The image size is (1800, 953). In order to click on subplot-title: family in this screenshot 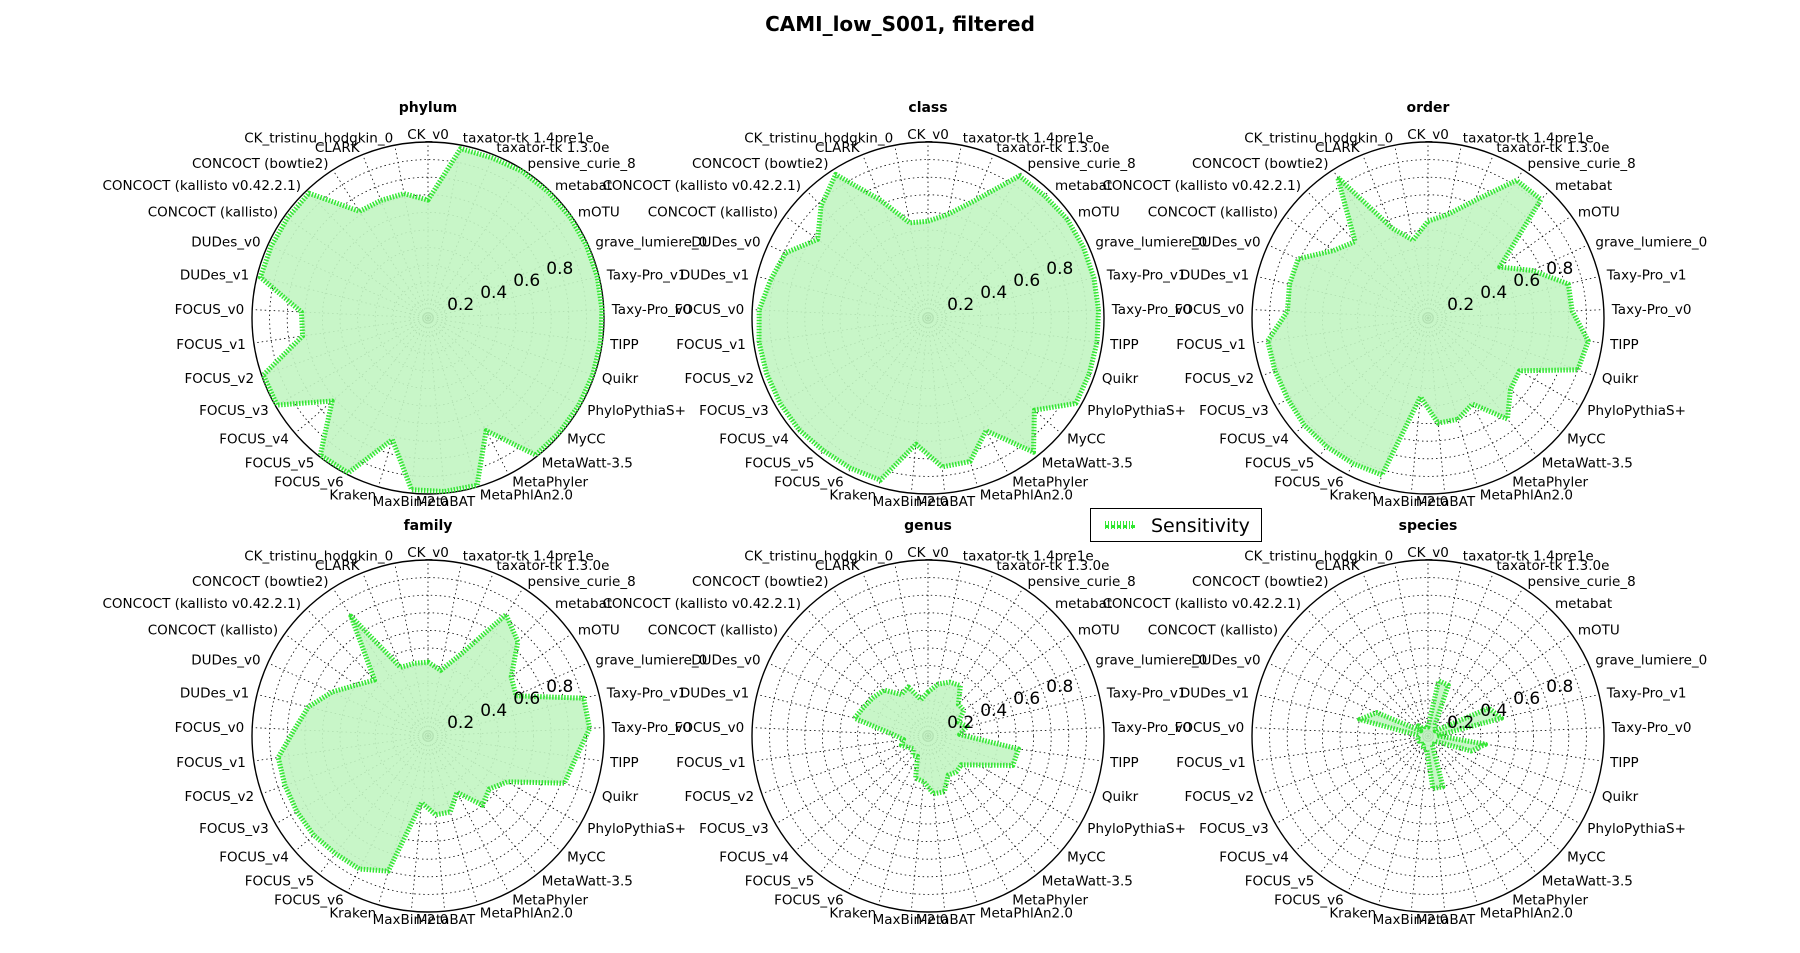, I will do `click(428, 526)`.